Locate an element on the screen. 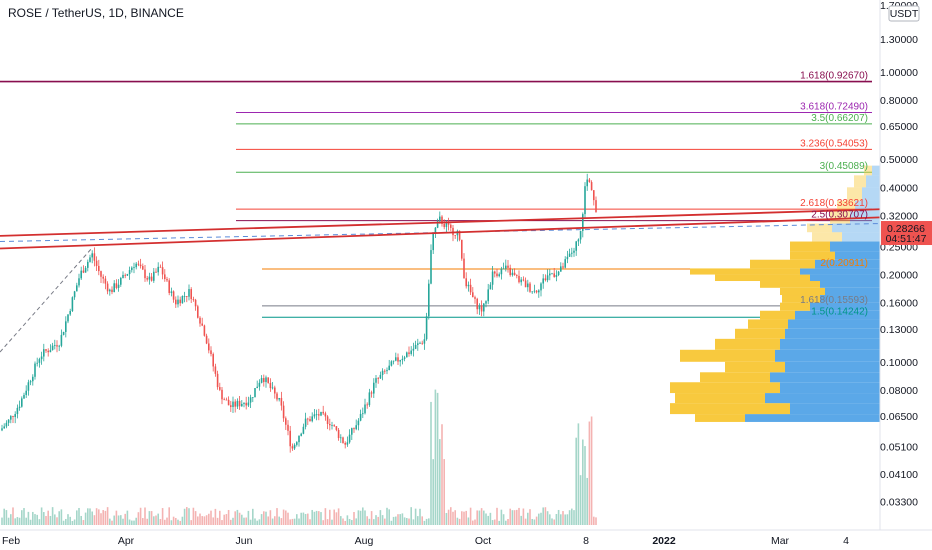  time-tick-3: Aug is located at coordinates (364, 541).